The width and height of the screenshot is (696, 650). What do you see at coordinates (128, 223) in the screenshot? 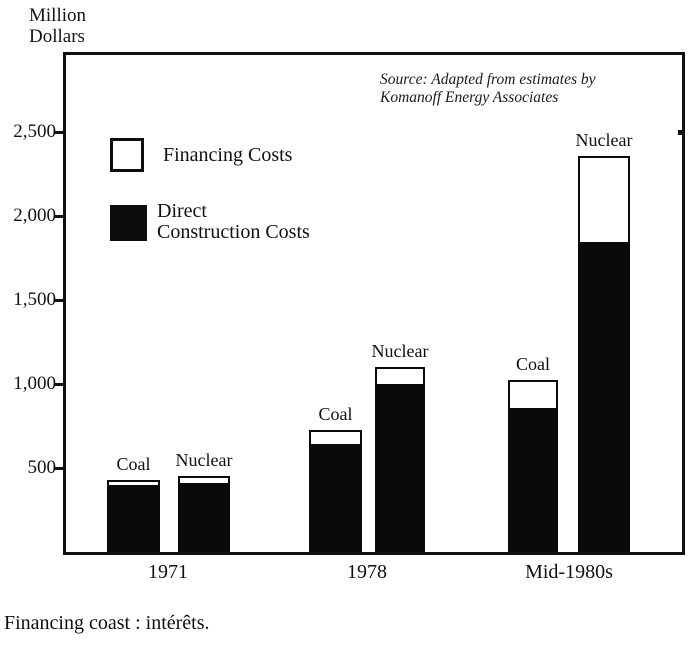
I see `construction-costs-swatch` at bounding box center [128, 223].